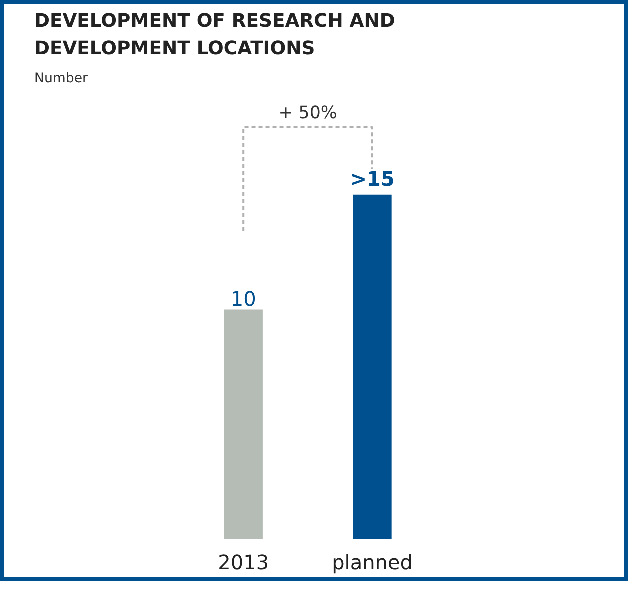 This screenshot has width=630, height=594. I want to click on text: + 50%, so click(308, 113).